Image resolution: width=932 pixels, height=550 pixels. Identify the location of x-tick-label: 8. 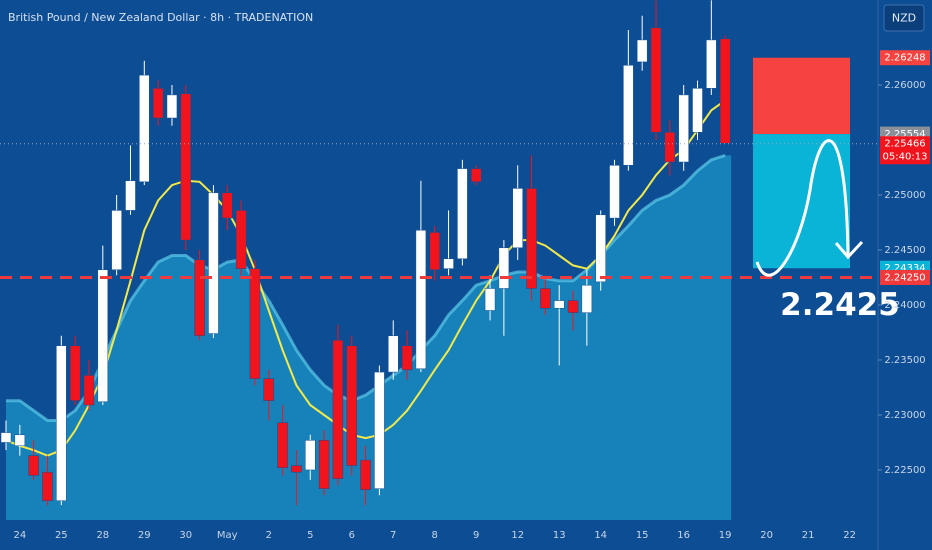
(435, 535).